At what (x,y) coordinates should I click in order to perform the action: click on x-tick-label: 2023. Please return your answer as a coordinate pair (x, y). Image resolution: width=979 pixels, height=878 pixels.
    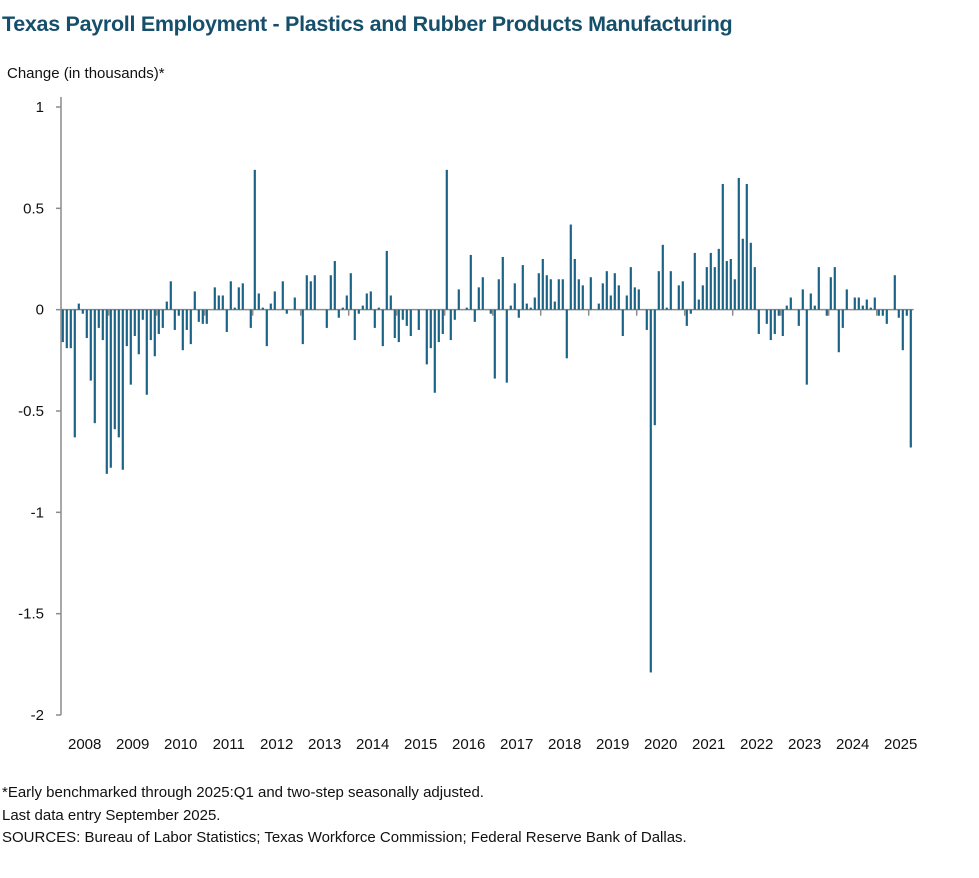
    Looking at the image, I should click on (804, 744).